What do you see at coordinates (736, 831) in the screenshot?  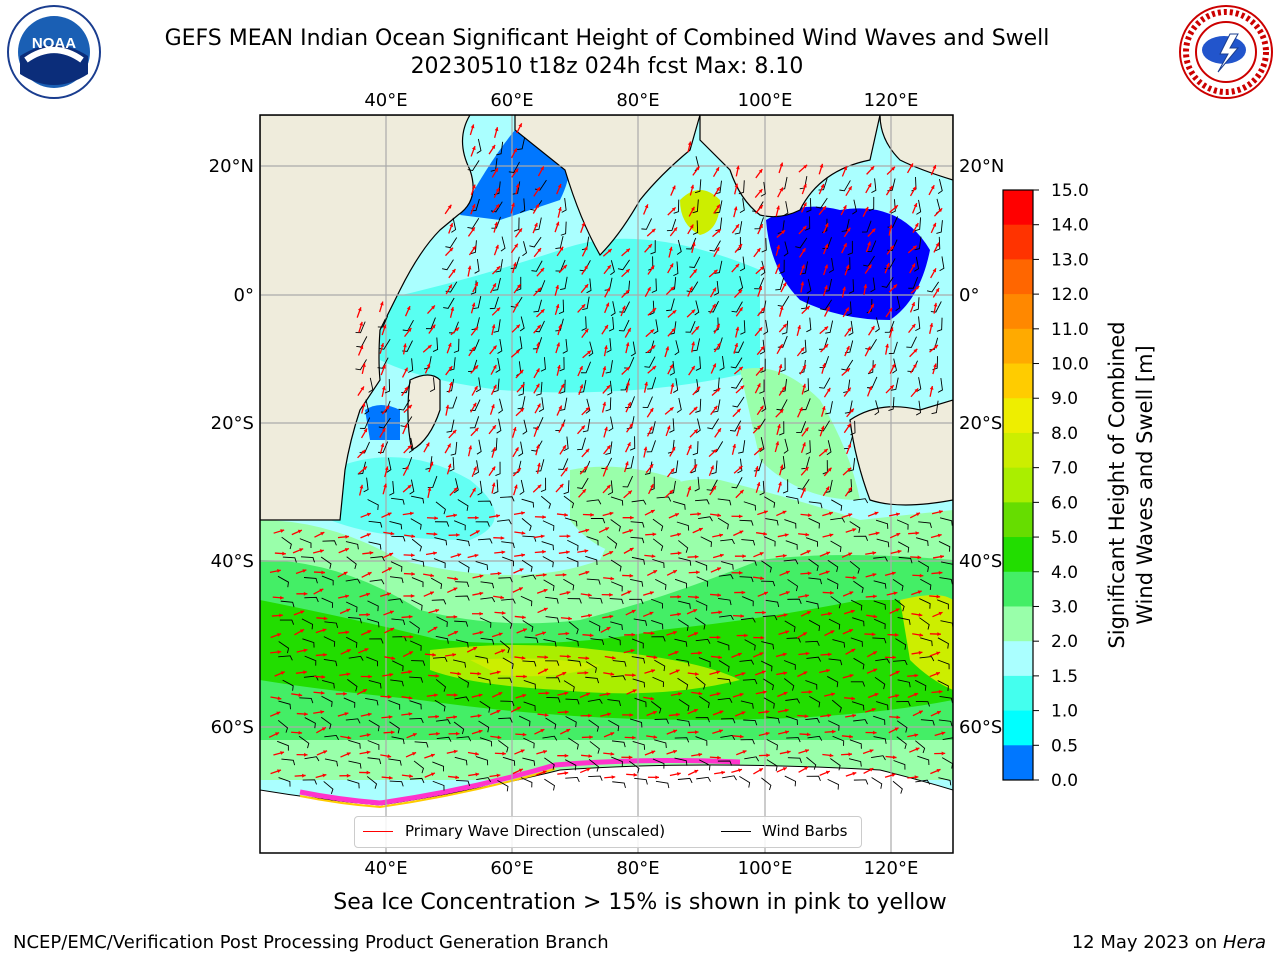 I see `wind-barbs-legend-line` at bounding box center [736, 831].